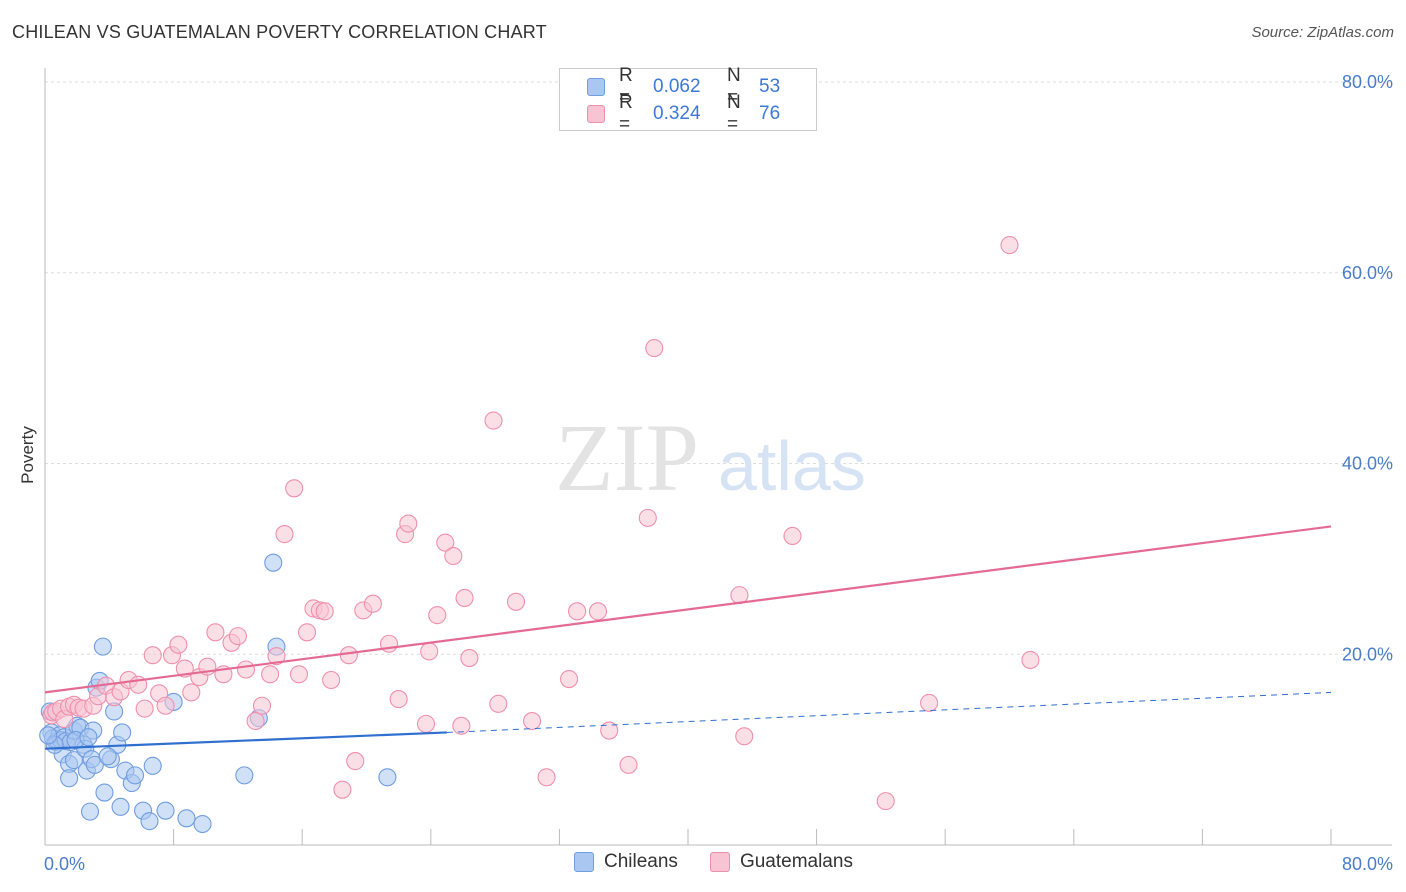 This screenshot has height=892, width=1406. What do you see at coordinates (1322, 32) in the screenshot?
I see `source-label: Source: ZipAtlas.com` at bounding box center [1322, 32].